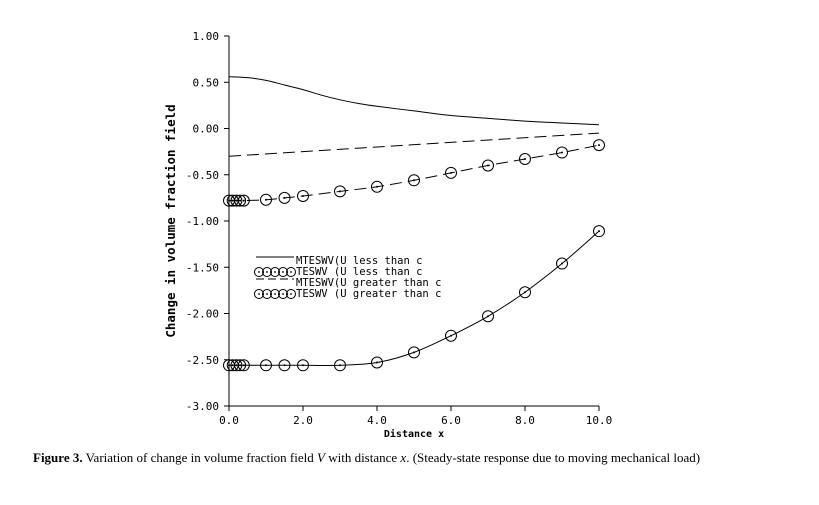 The image size is (819, 505). I want to click on legend-item-1: MTESWV(U less than c, so click(339, 261).